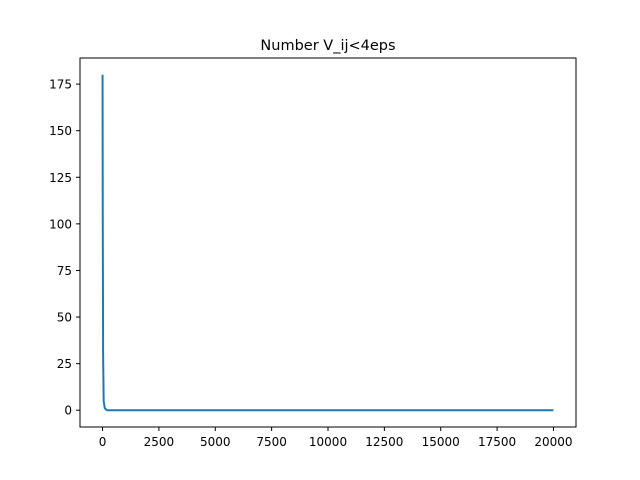 This screenshot has height=480, width=640. I want to click on y-tick-label: 50, so click(64, 318).